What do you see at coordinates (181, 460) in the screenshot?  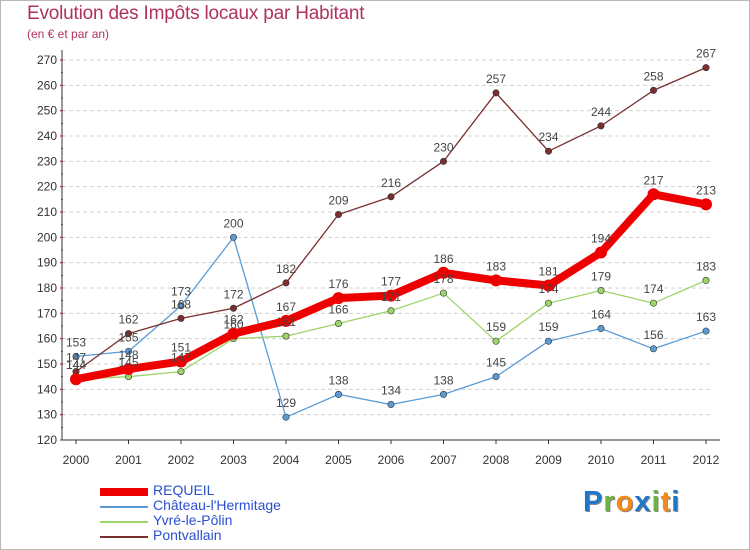 I see `x-tick-label: 2002` at bounding box center [181, 460].